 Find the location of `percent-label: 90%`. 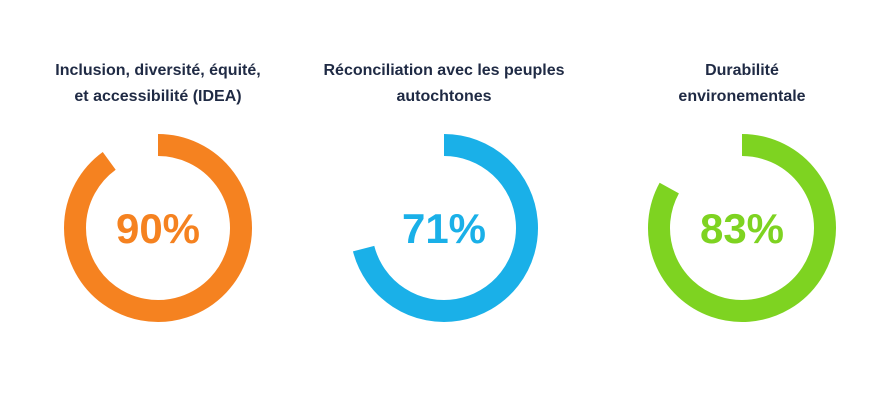

percent-label: 90% is located at coordinates (158, 228).